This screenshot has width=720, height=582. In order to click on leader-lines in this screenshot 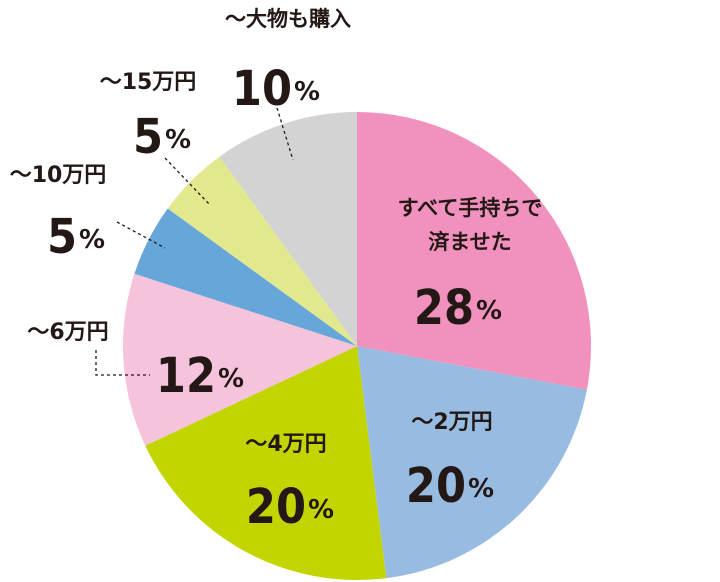, I will do `click(194, 241)`.